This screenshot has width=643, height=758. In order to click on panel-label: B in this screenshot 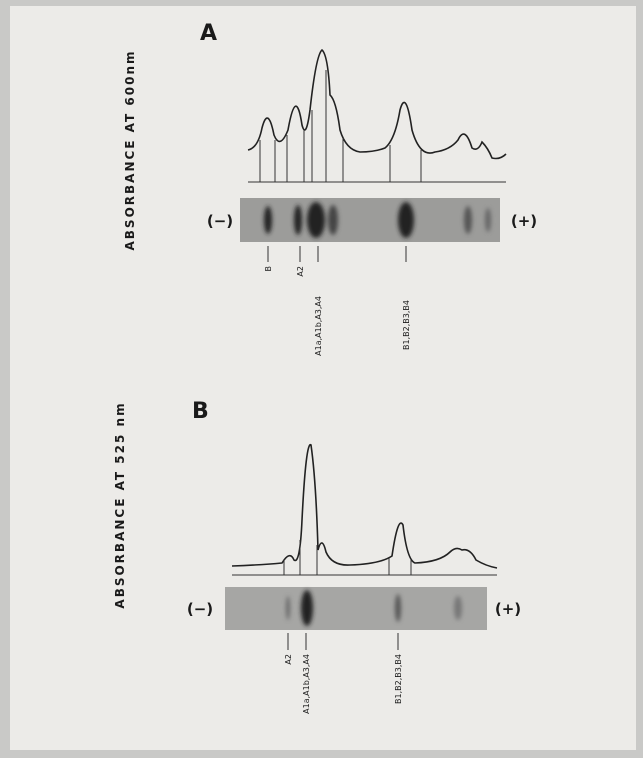, I will do `click(200, 411)`.